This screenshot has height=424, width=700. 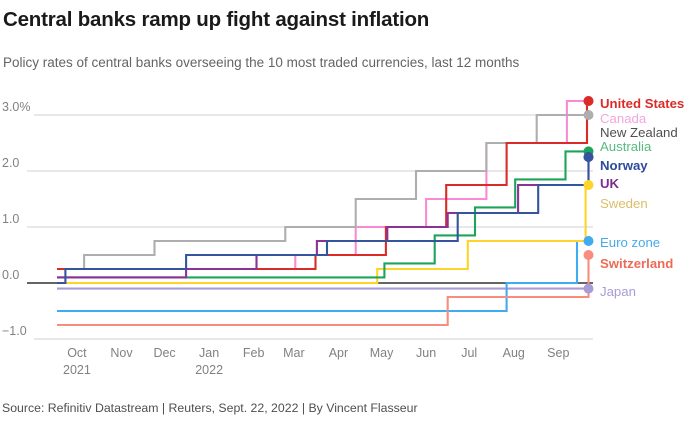 What do you see at coordinates (624, 165) in the screenshot?
I see `series-label-norway: Norway` at bounding box center [624, 165].